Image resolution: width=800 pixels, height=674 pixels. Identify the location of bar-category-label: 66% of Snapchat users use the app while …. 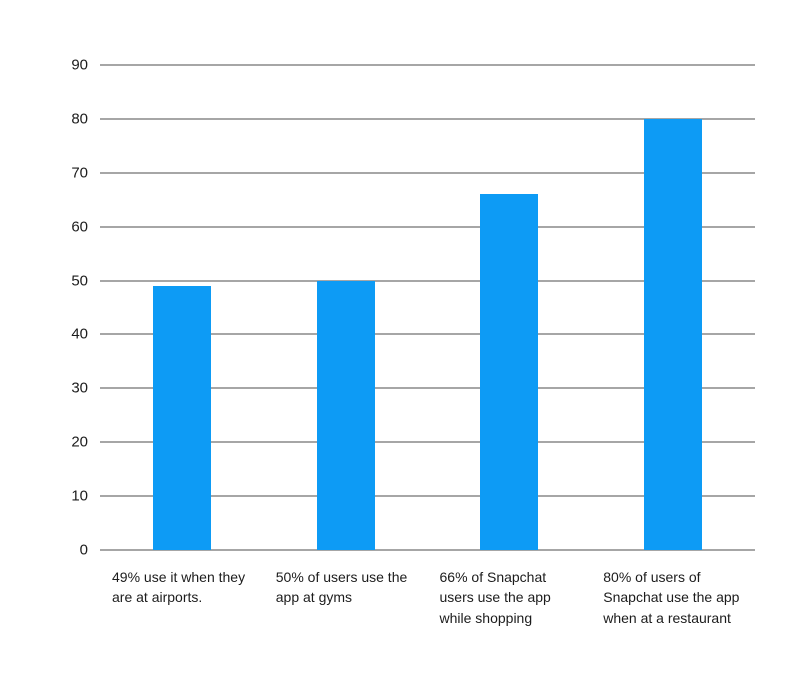
(510, 597).